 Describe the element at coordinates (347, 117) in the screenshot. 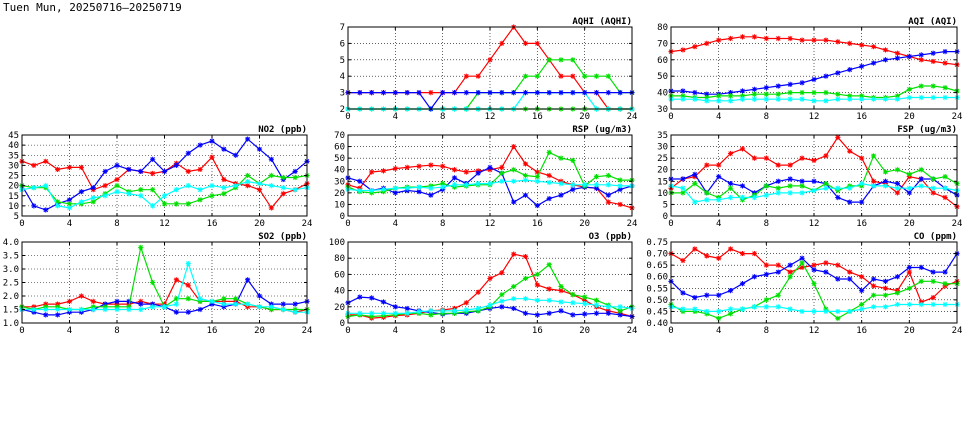

I see `aqhi-x-tick-label: 0` at that location.